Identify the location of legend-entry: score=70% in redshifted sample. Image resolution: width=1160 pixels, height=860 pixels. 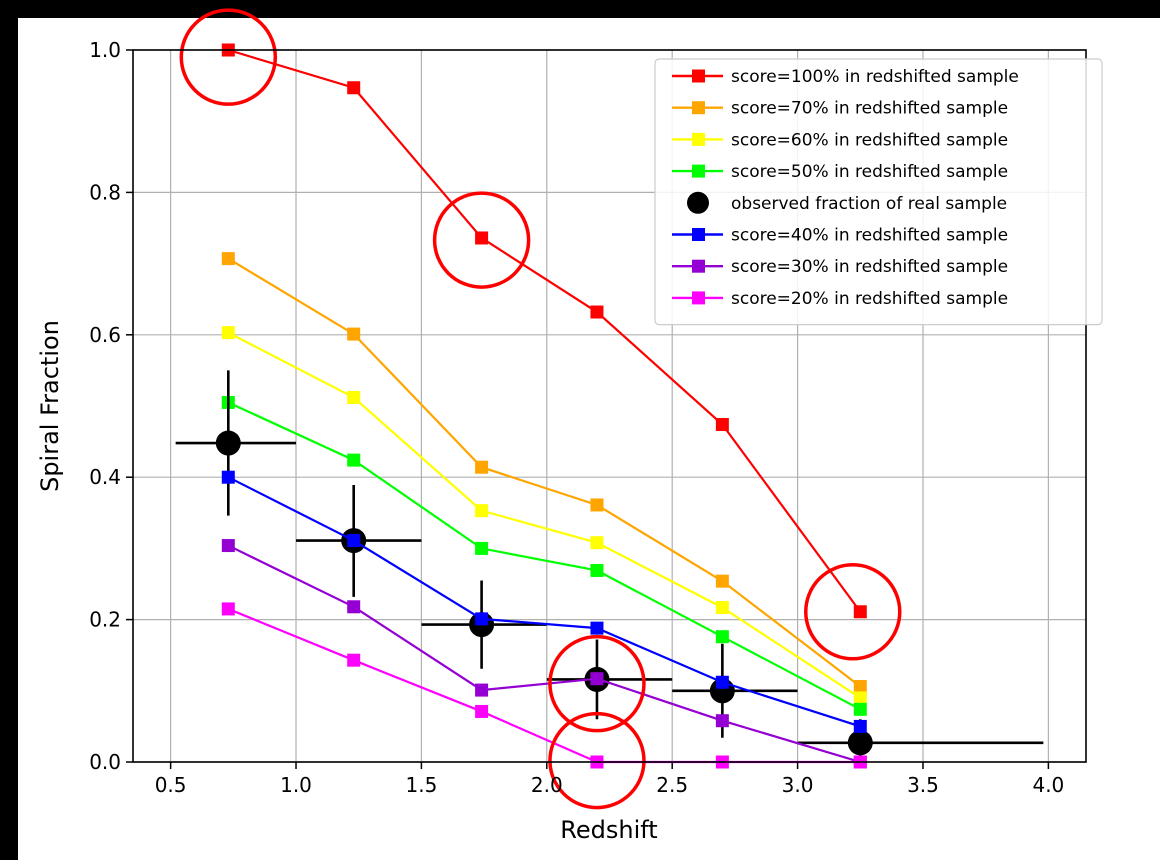
(840, 109).